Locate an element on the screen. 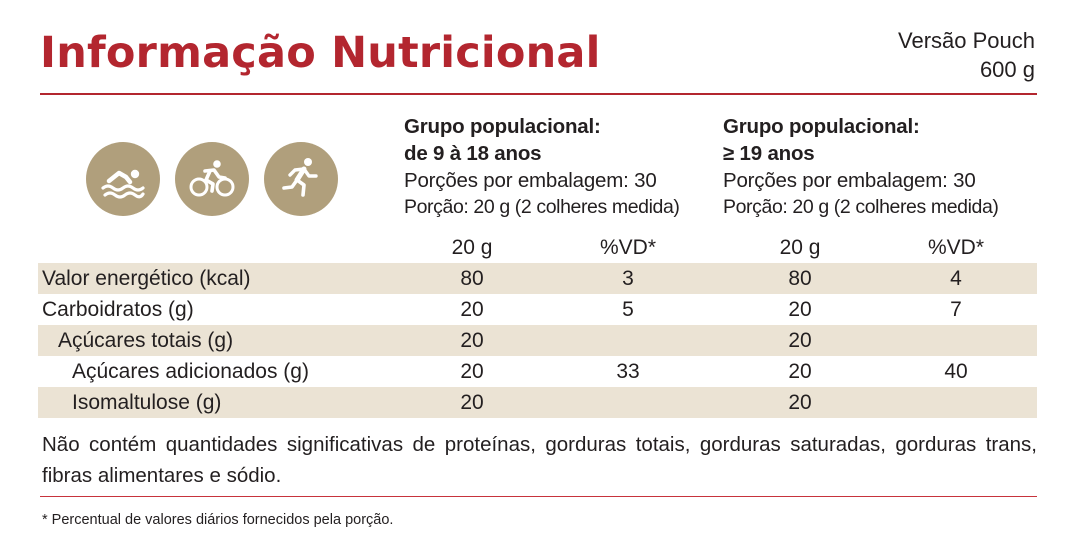 Image resolution: width=1080 pixels, height=558 pixels. page-title: Informação Nutricional is located at coordinates (320, 53).